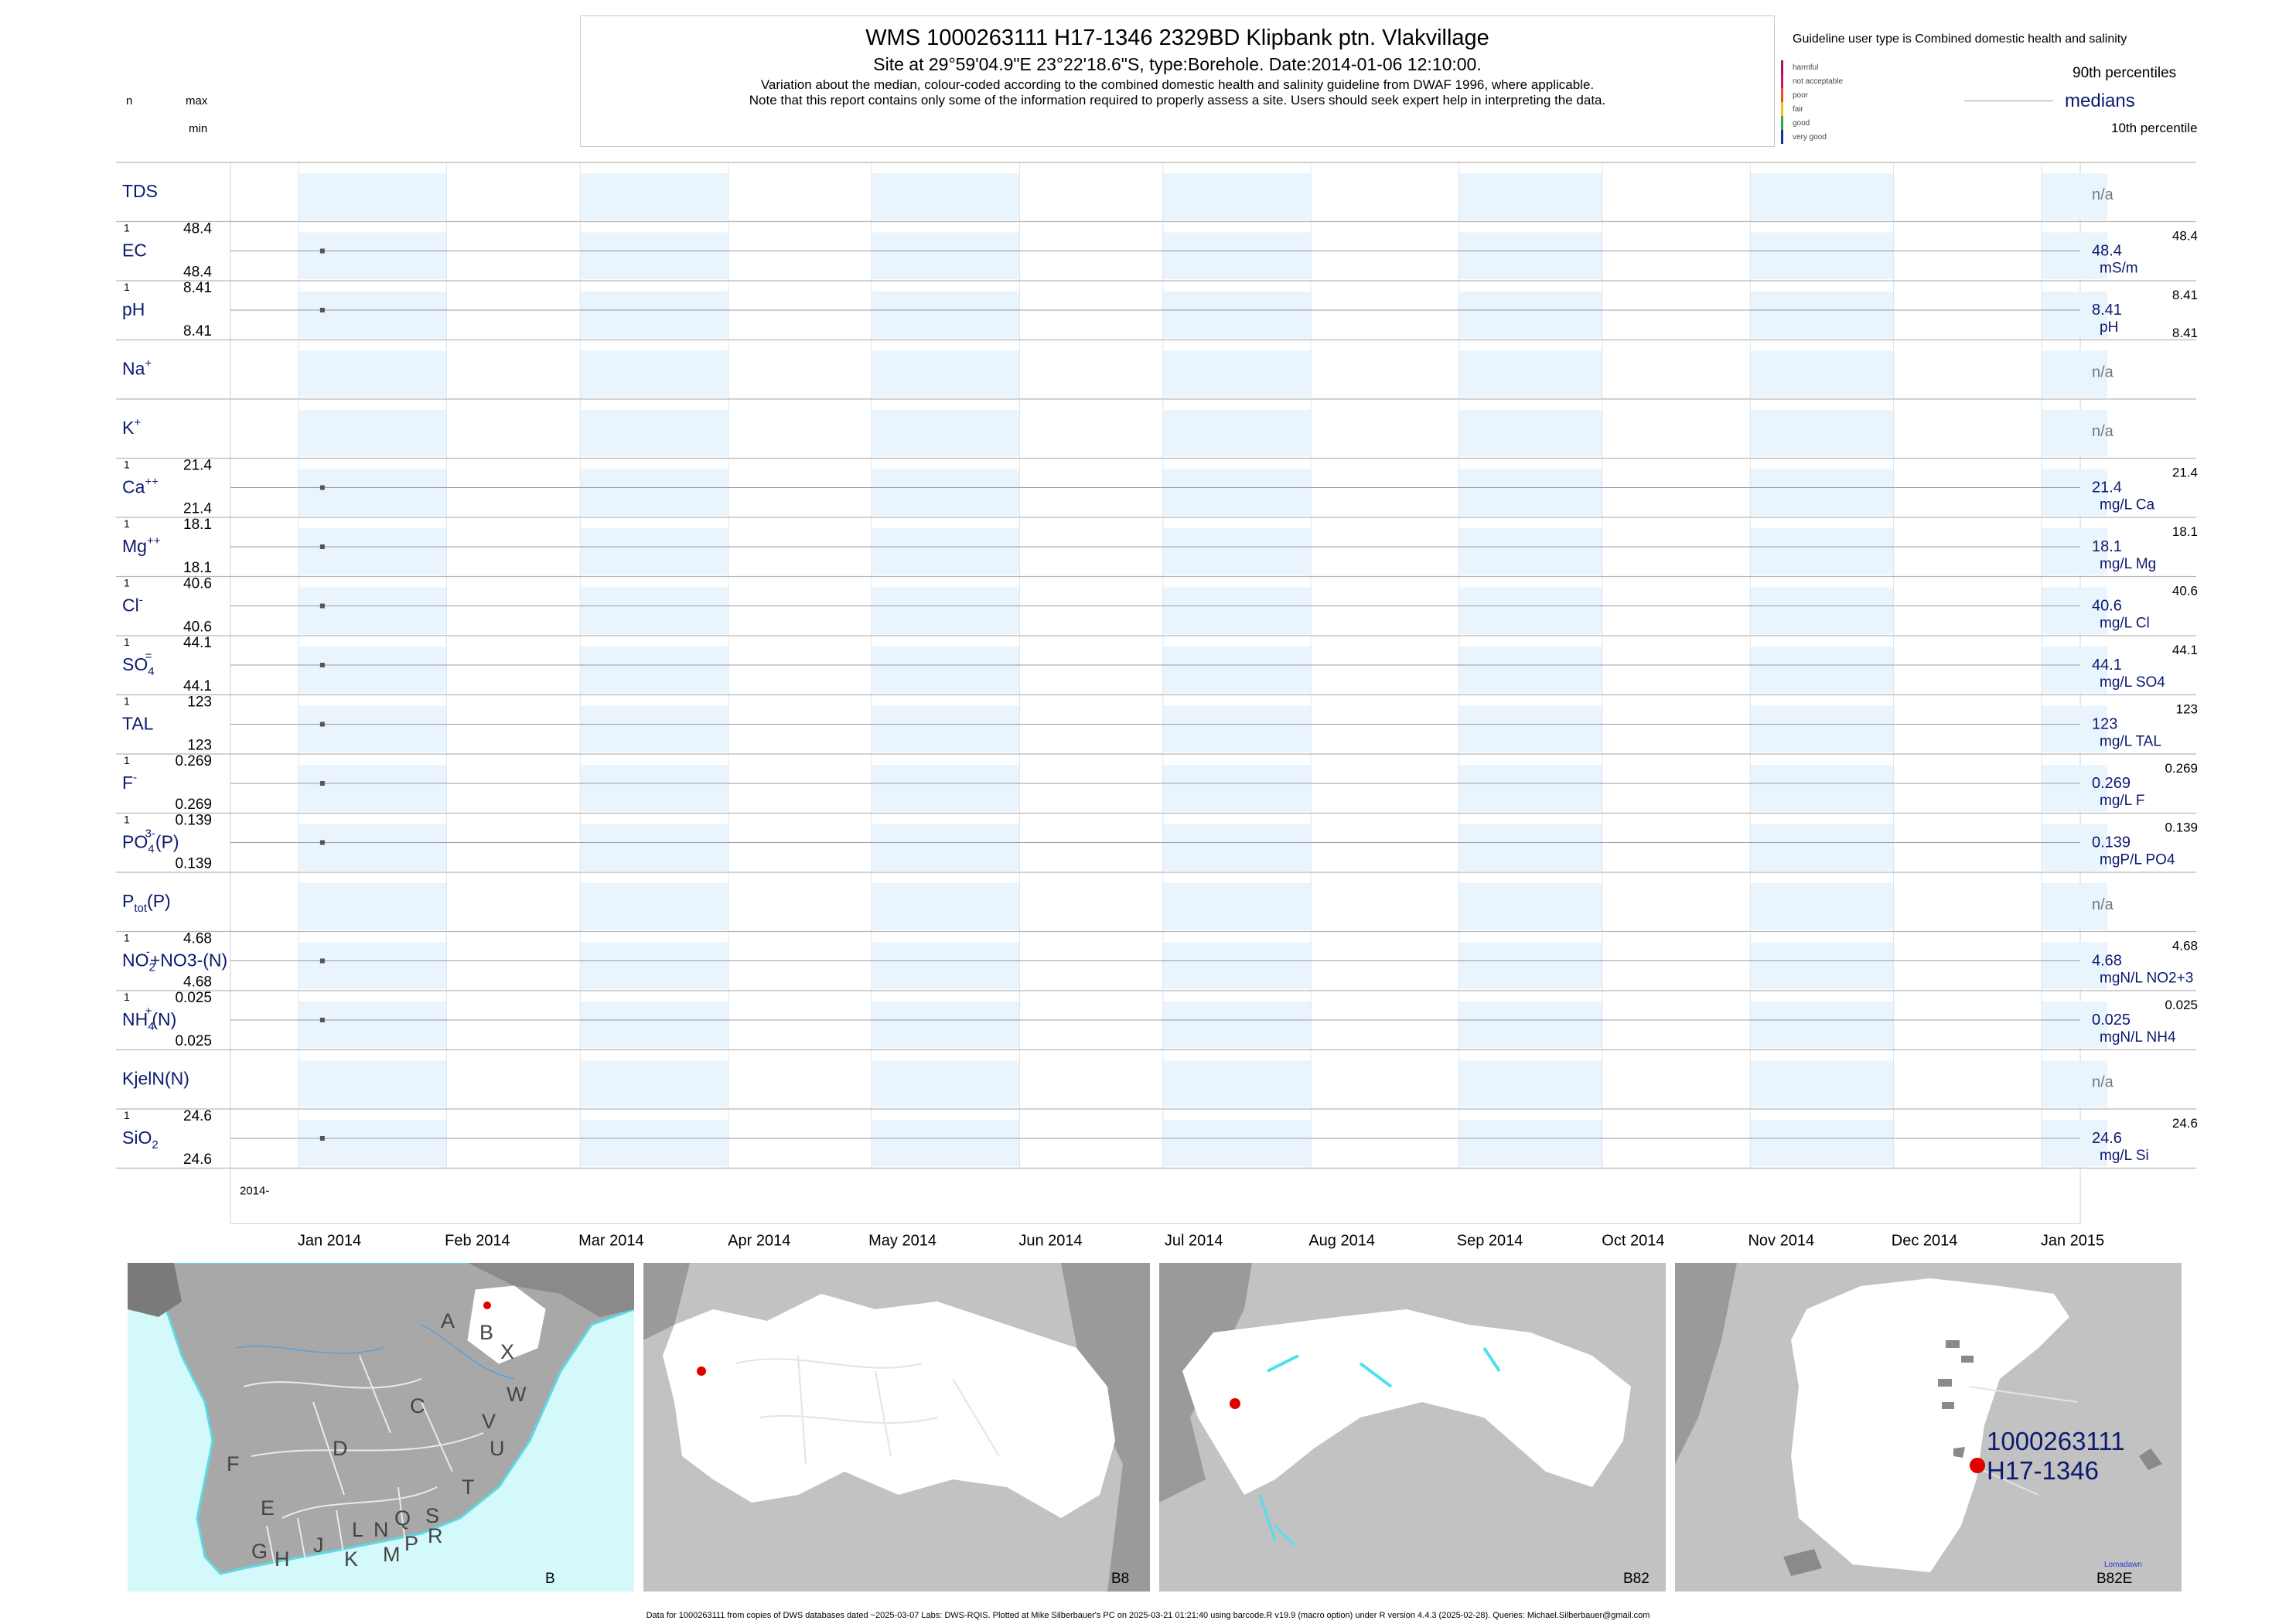 This screenshot has height=1624, width=2296. Describe the element at coordinates (2146, 979) in the screenshot. I see `unit-label: mgN/L NO2+3` at that location.